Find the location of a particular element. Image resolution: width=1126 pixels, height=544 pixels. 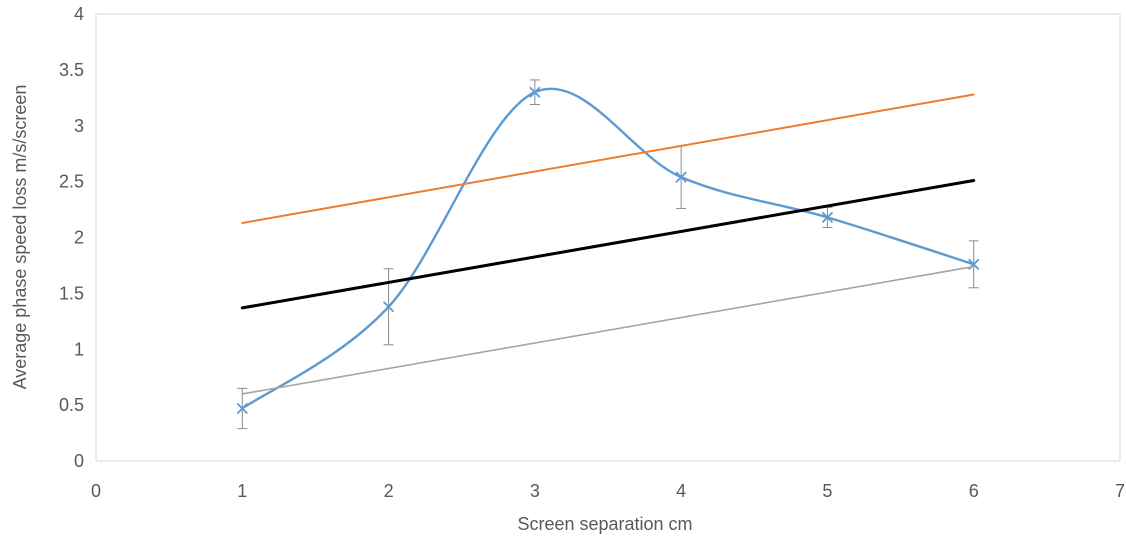

x-tick-label: 0 is located at coordinates (96, 491).